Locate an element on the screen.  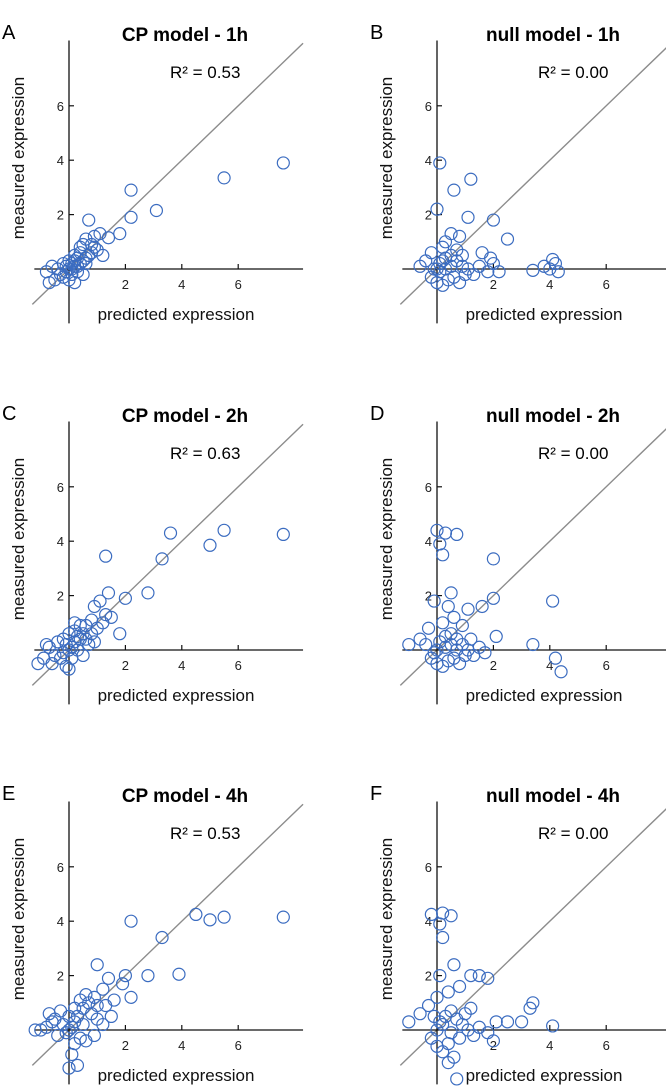
panel-letter: E is located at coordinates (8, 794).